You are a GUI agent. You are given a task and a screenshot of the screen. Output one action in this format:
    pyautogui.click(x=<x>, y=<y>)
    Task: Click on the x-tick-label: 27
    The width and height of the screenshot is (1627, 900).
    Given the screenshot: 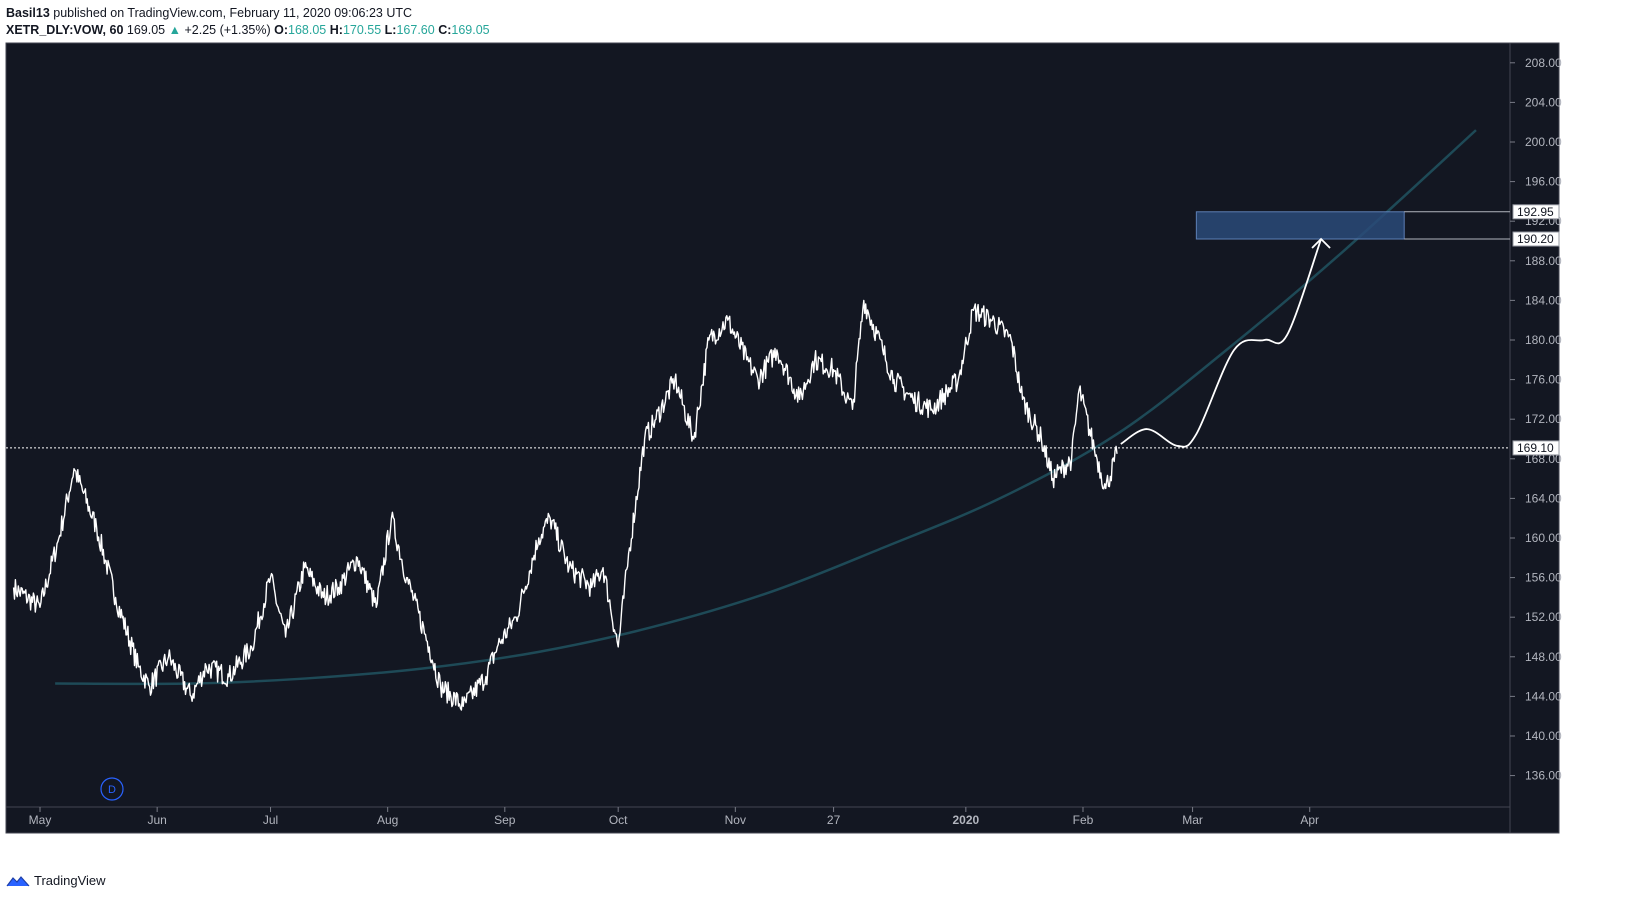 What is the action you would take?
    pyautogui.click(x=834, y=820)
    